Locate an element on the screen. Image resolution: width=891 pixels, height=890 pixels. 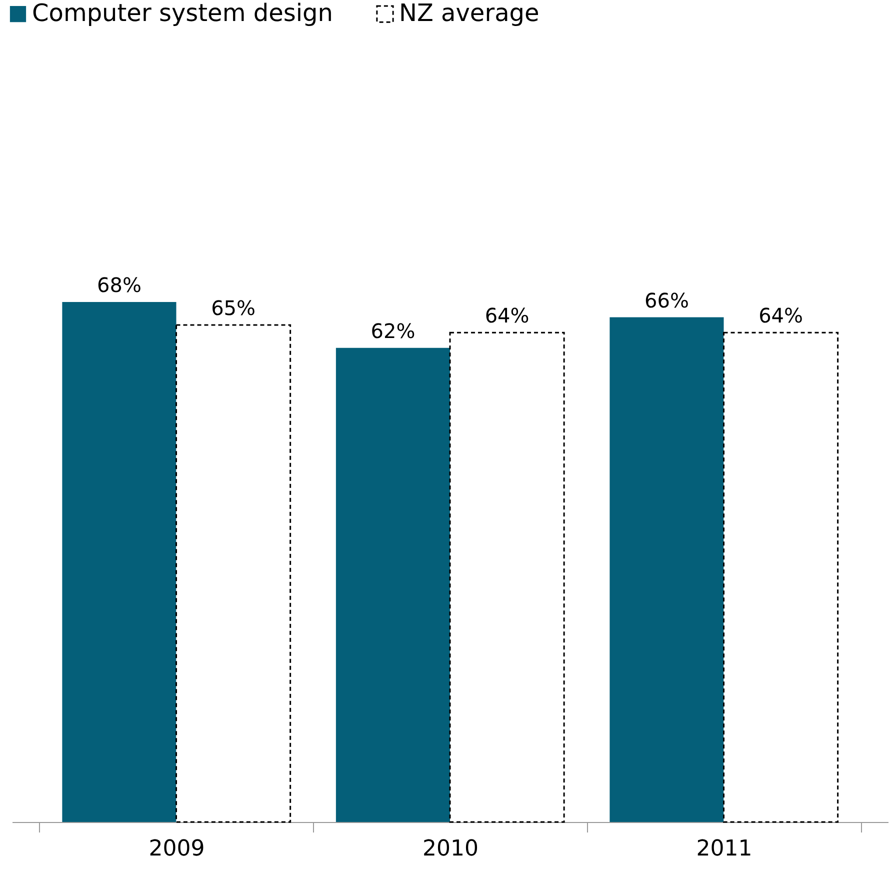
data-label: 66% is located at coordinates (666, 300).